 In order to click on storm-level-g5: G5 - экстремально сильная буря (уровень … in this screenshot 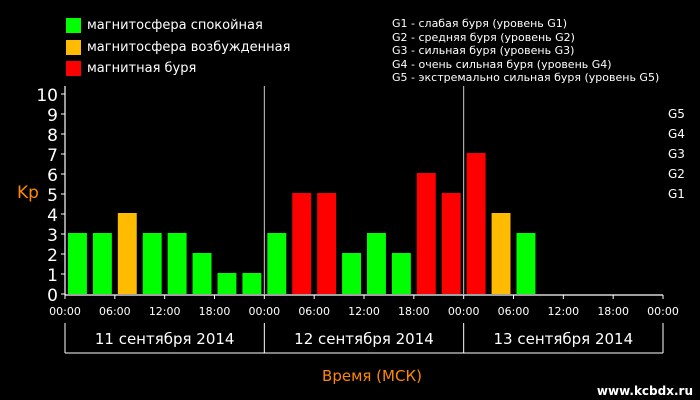, I will do `click(526, 77)`.